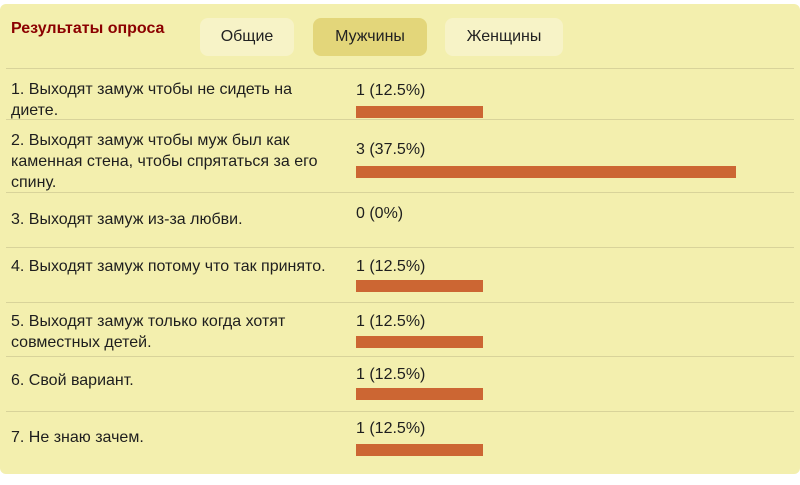  I want to click on question-text: 3. Выходят замуж из-за любви., so click(127, 219).